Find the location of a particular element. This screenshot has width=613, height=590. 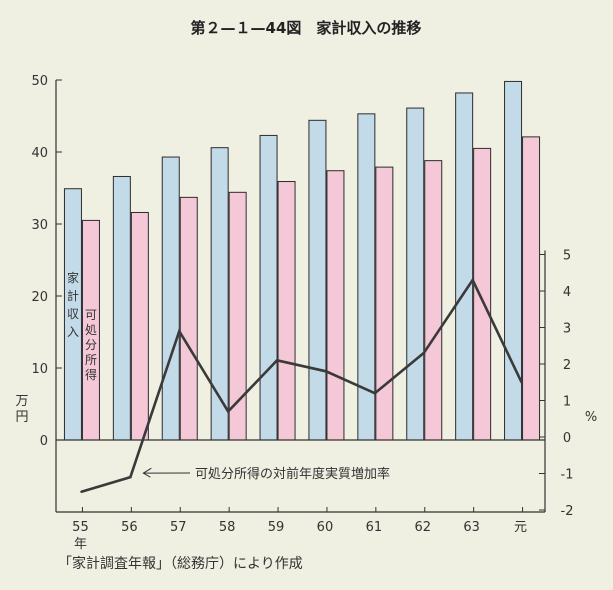

right-axis-unit: % is located at coordinates (591, 417).